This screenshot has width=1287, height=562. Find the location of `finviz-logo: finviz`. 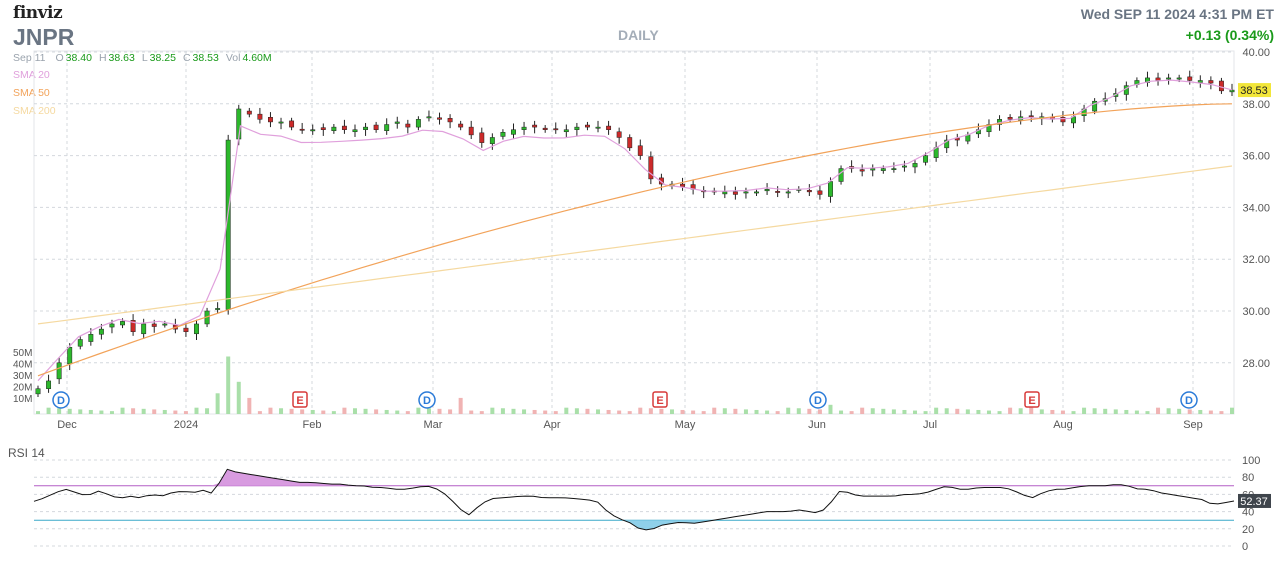

finviz-logo: finviz is located at coordinates (38, 13).